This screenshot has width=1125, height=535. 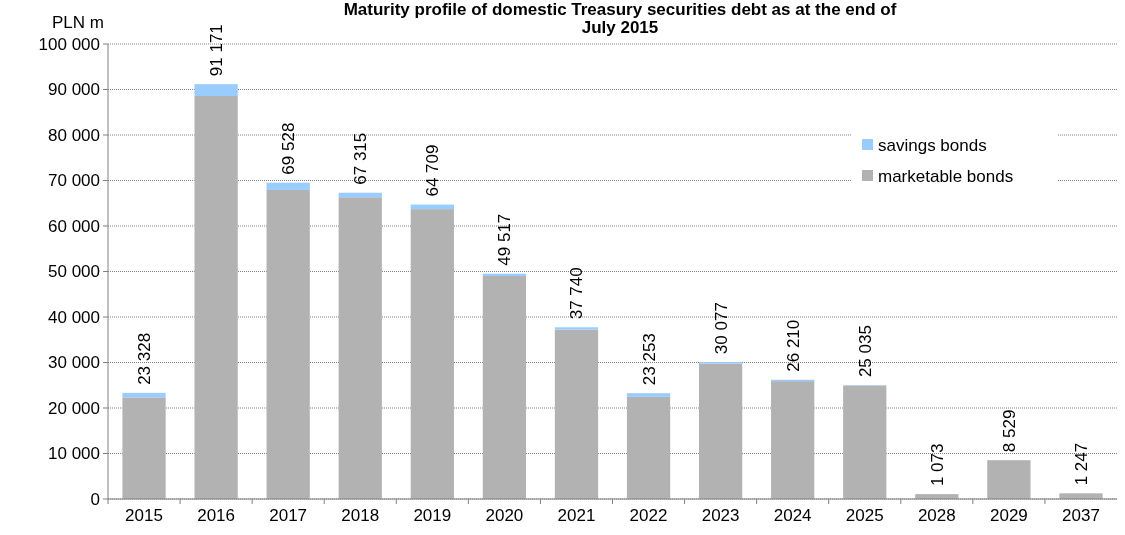 What do you see at coordinates (361, 158) in the screenshot?
I see `total-label: 67 315` at bounding box center [361, 158].